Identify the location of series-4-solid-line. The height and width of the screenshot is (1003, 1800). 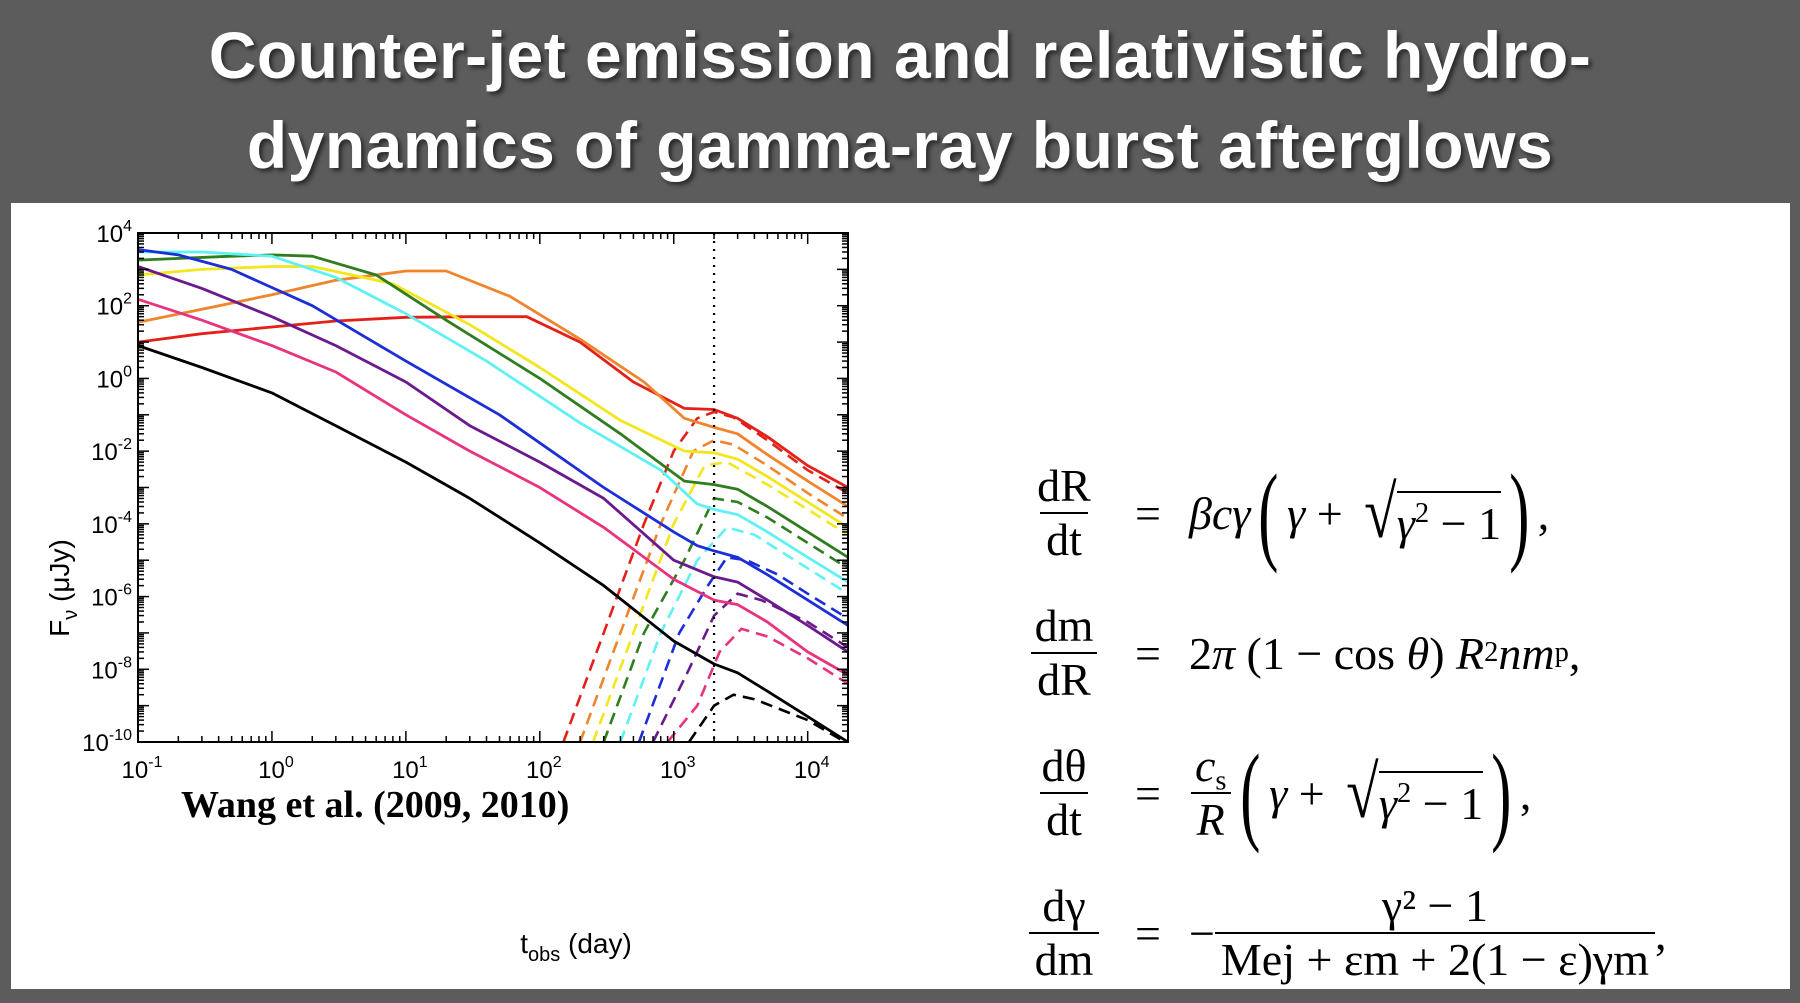
(493, 417).